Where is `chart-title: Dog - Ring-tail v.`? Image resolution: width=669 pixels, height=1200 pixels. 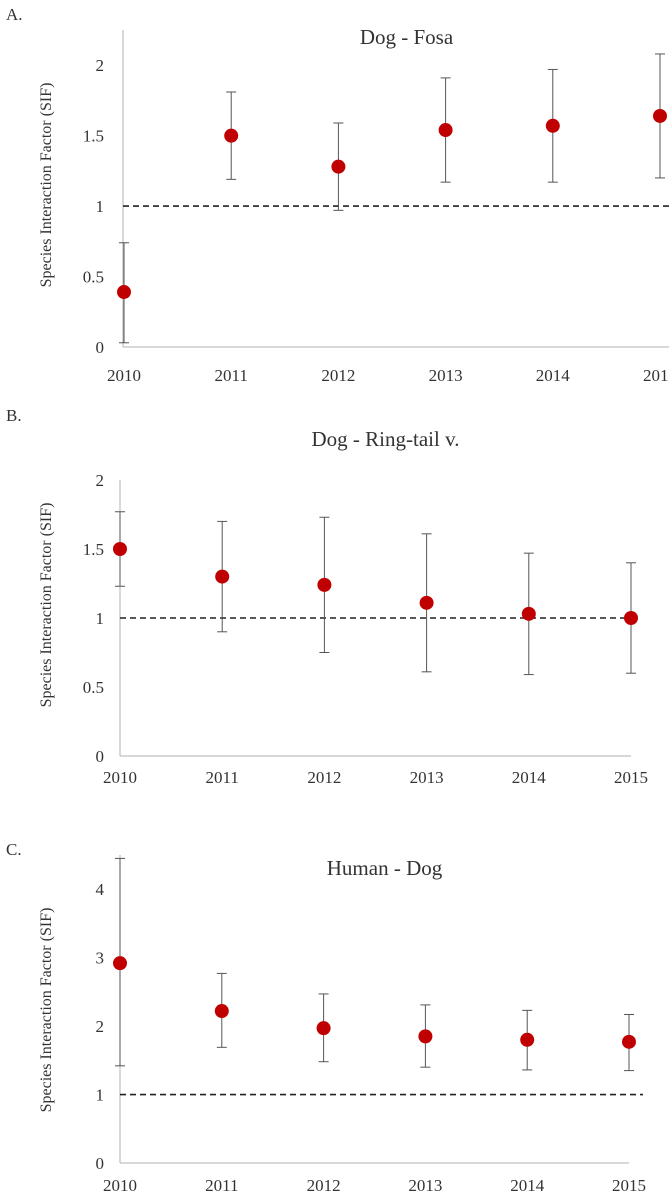
chart-title: Dog - Ring-tail v. is located at coordinates (386, 439).